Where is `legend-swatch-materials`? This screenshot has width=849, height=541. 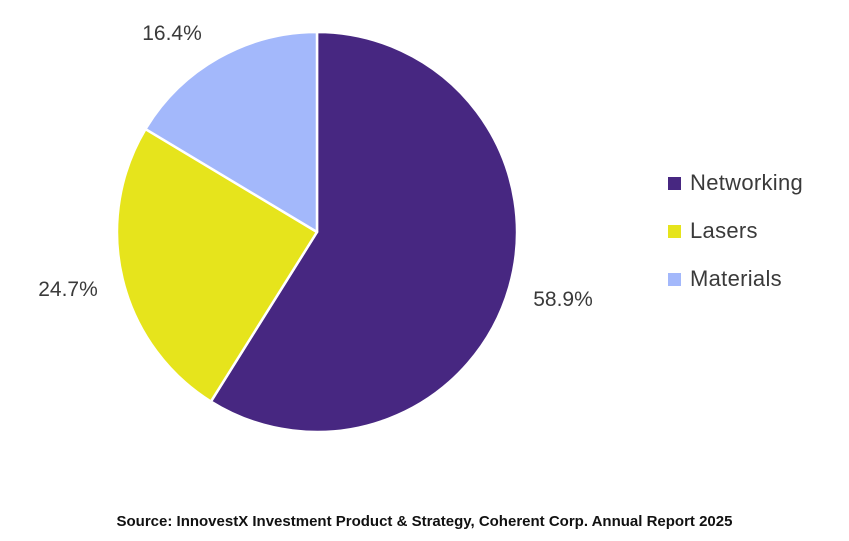 legend-swatch-materials is located at coordinates (674, 279).